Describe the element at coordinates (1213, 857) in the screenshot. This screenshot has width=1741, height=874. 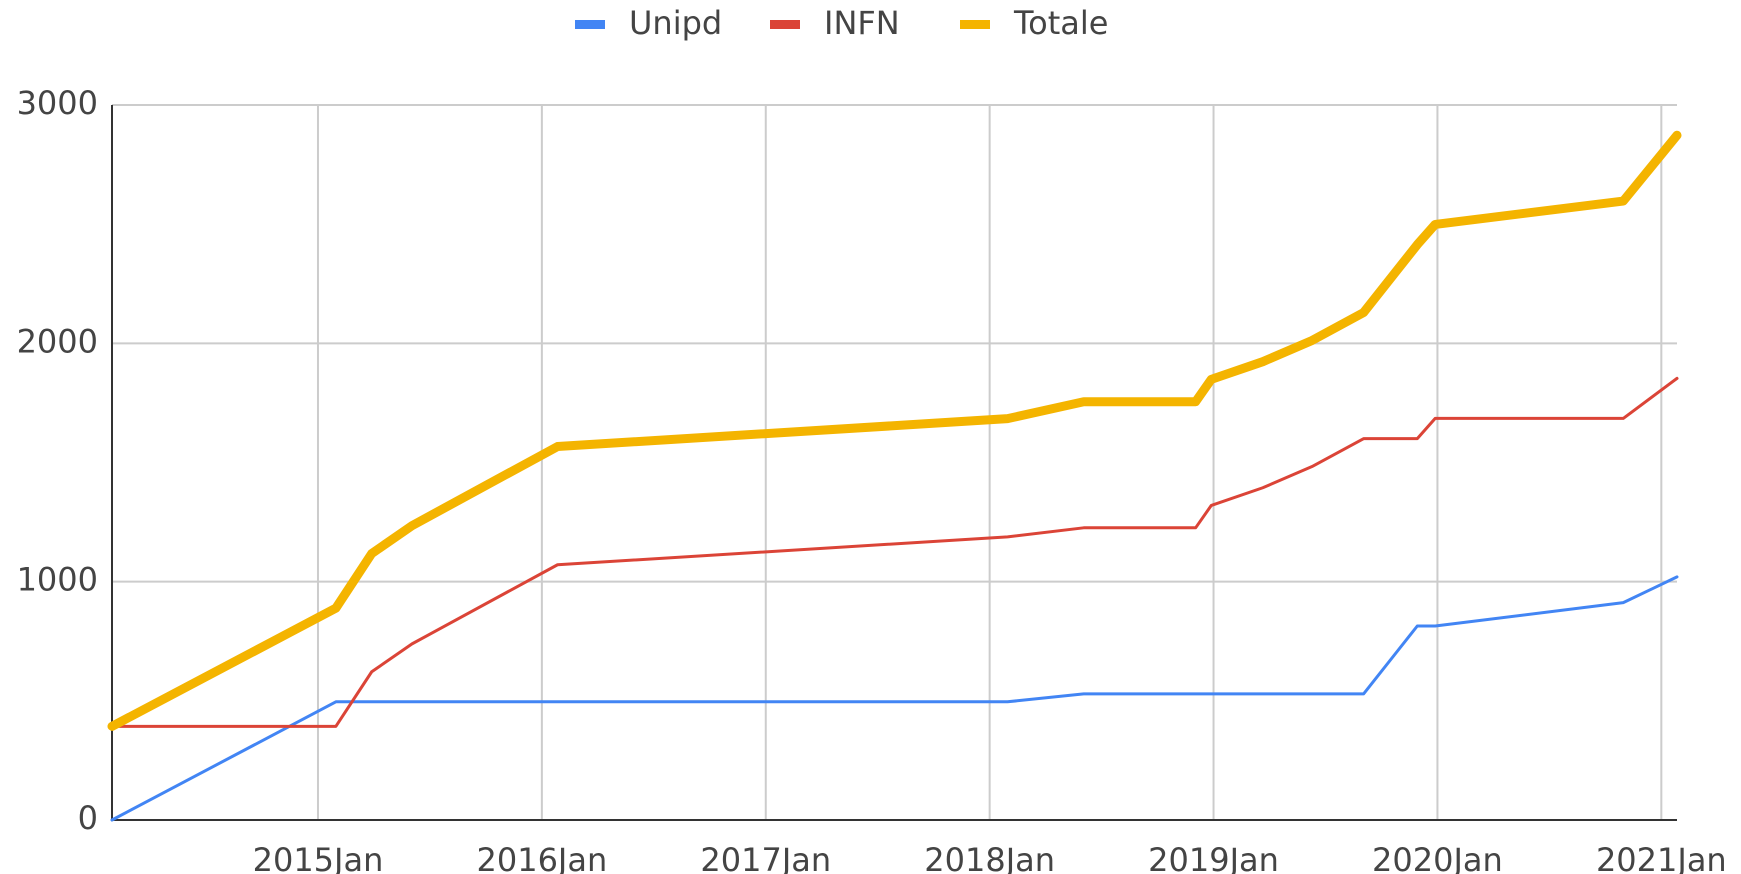
I see `x-tick-label: 2019Jan` at that location.